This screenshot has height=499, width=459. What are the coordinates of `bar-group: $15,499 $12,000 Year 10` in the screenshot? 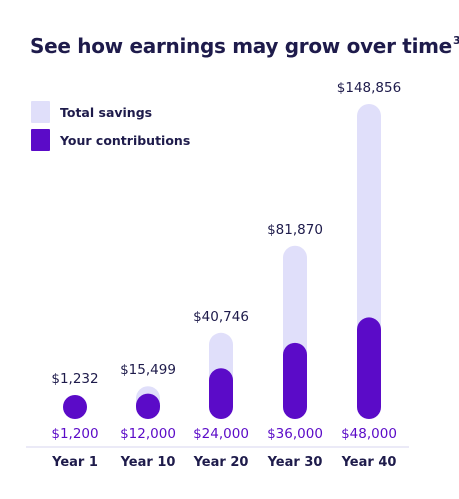 It's located at (148, 416).